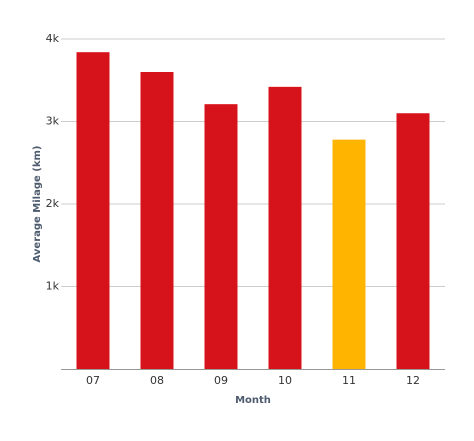  I want to click on x-tick-label: 07, so click(93, 380).